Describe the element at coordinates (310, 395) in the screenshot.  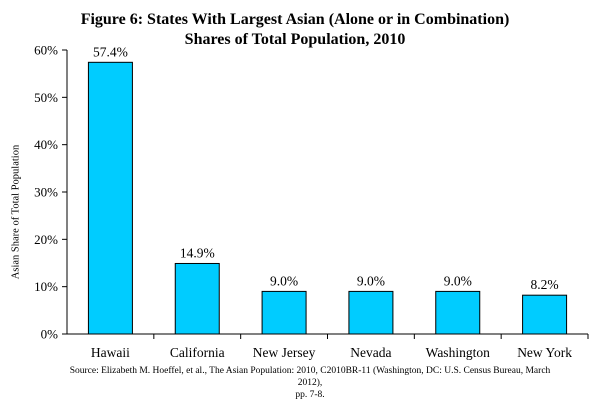
I see `source-line-2: pp. 7-8.` at that location.